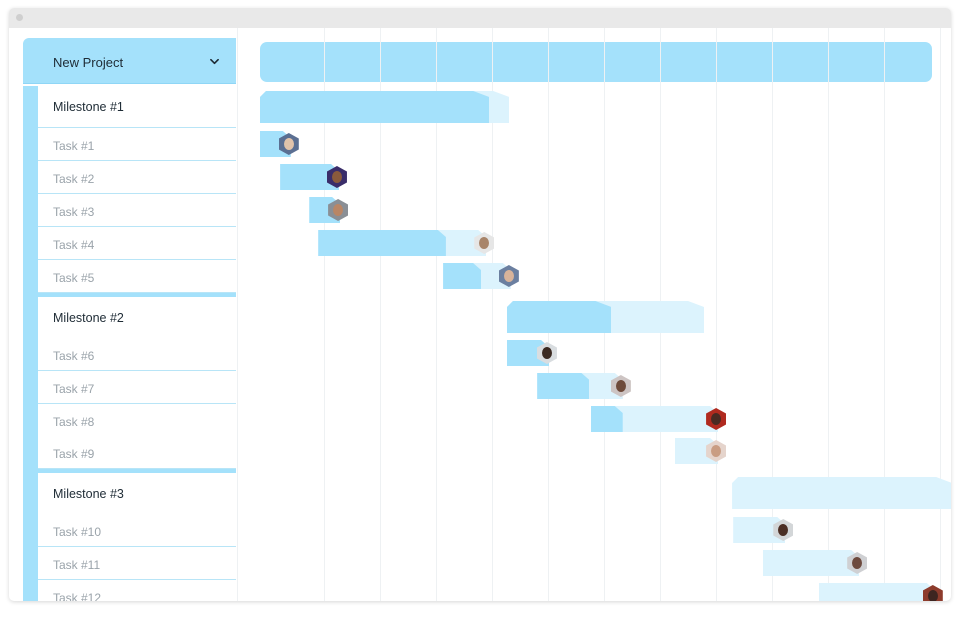 This screenshot has height=622, width=972. I want to click on milestone-row: Milestone #3, so click(137, 494).